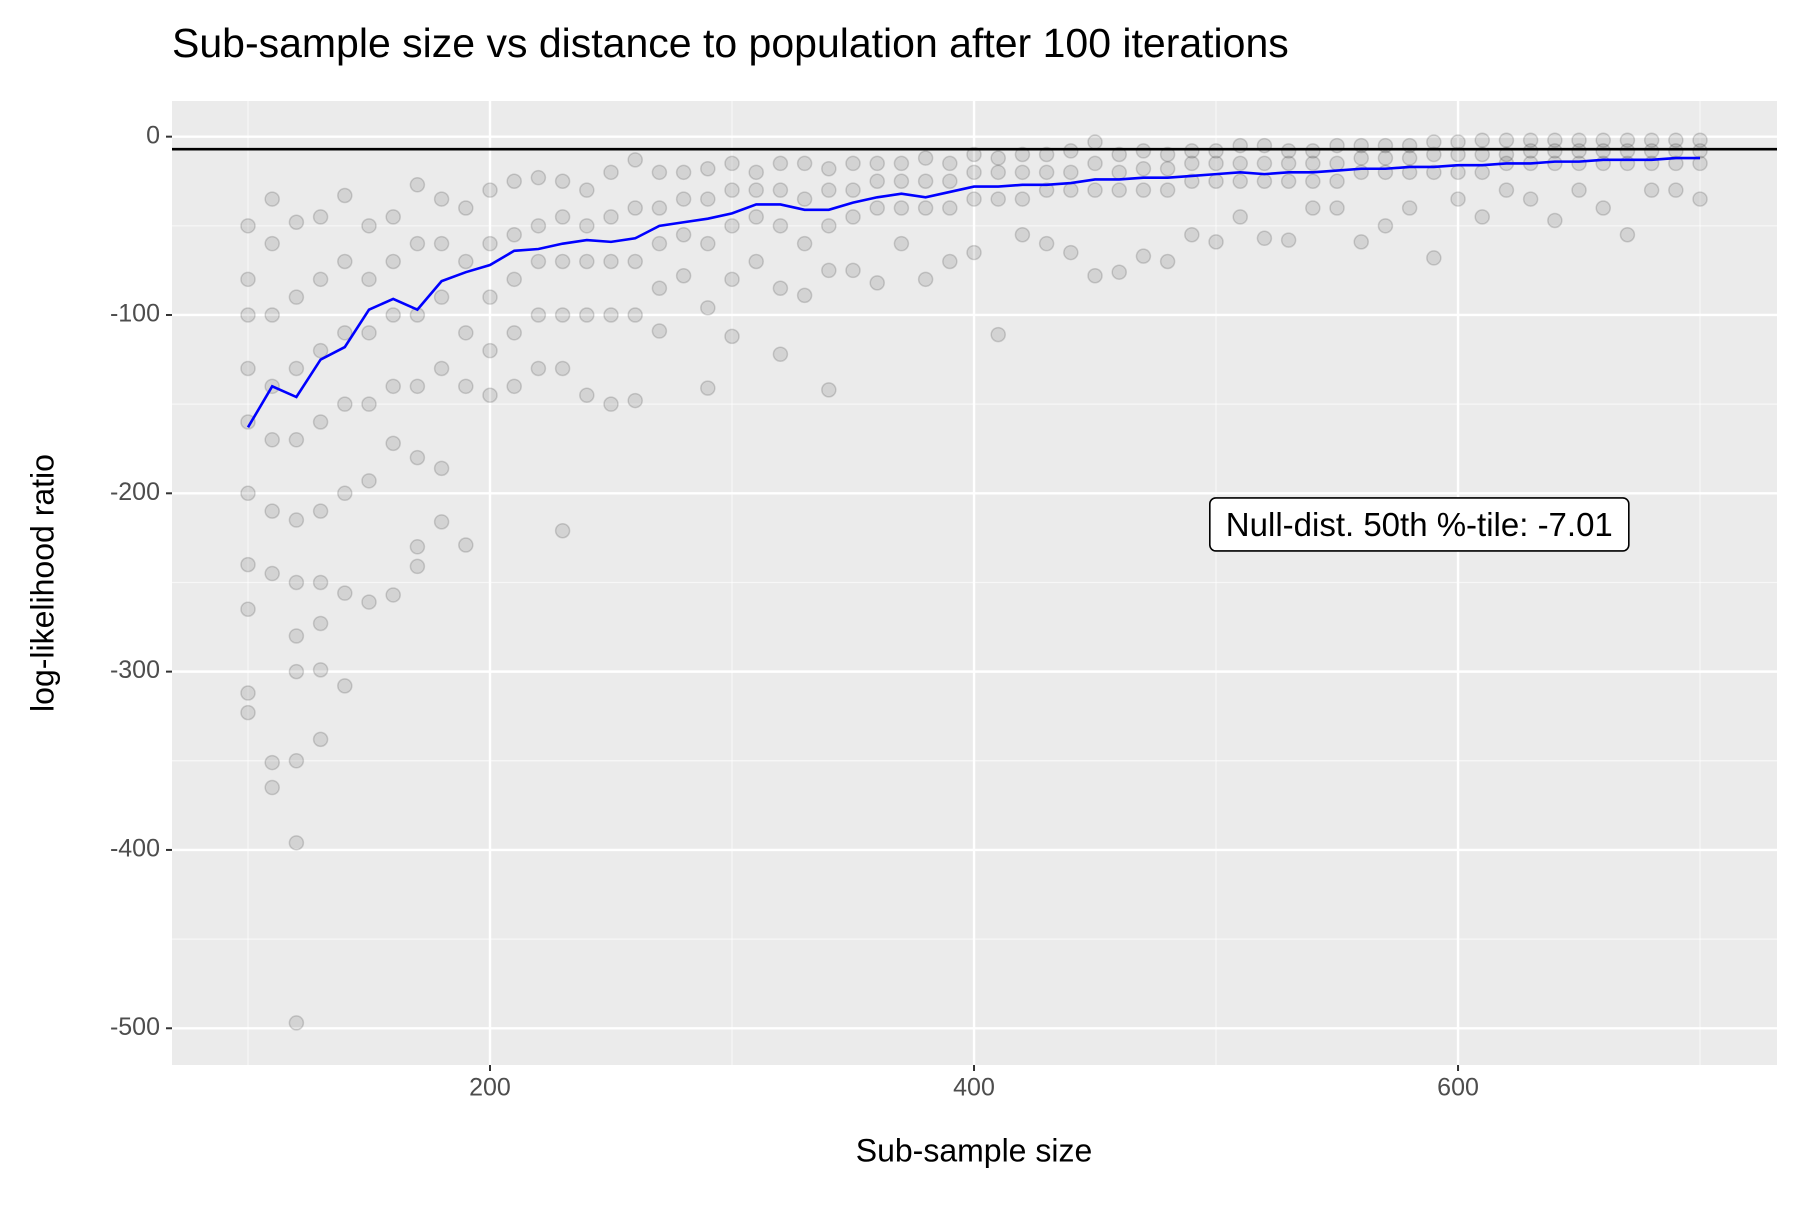 The image size is (1800, 1205). Describe the element at coordinates (135, 314) in the screenshot. I see `y-tick-label: -100` at that location.